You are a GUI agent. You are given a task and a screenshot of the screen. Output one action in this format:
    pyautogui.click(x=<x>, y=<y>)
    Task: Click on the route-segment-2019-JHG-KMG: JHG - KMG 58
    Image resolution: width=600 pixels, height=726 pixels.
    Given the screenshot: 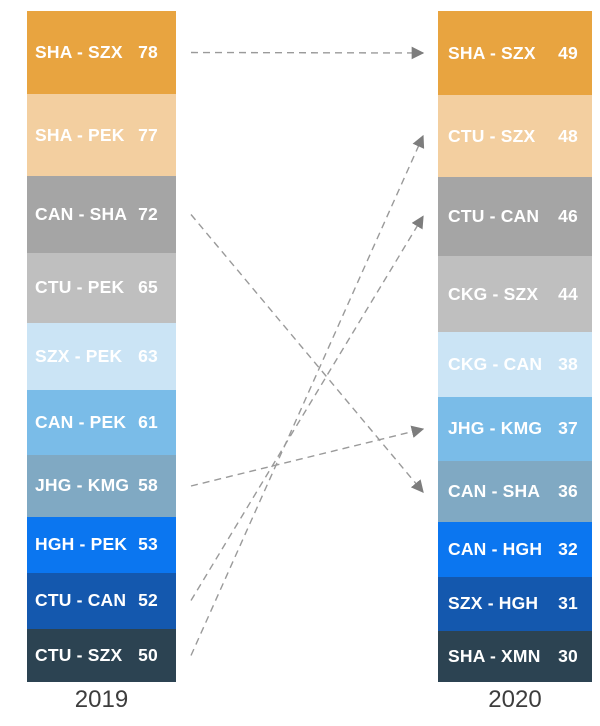 What is the action you would take?
    pyautogui.click(x=101, y=485)
    